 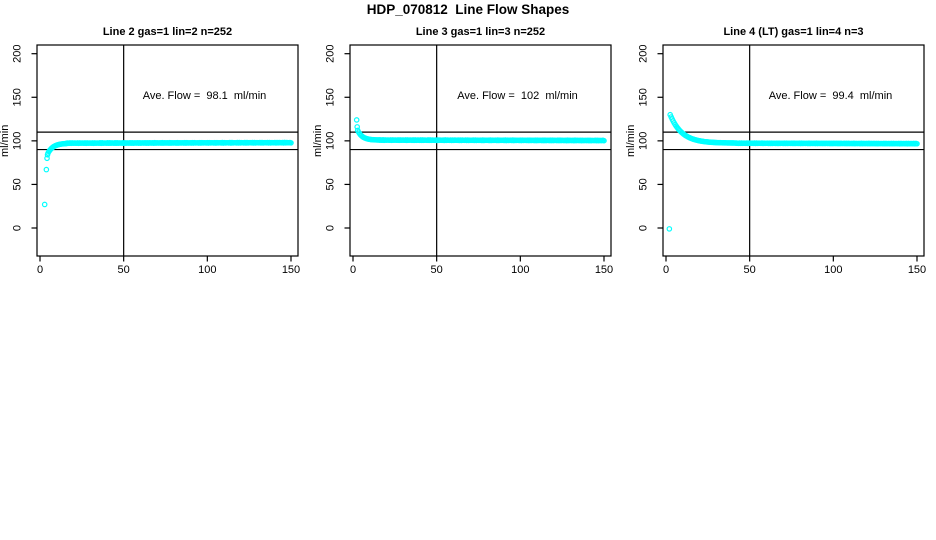 What do you see at coordinates (517, 96) in the screenshot?
I see `ave-flow-annotation: Ave. Flow = 102 ml/min` at bounding box center [517, 96].